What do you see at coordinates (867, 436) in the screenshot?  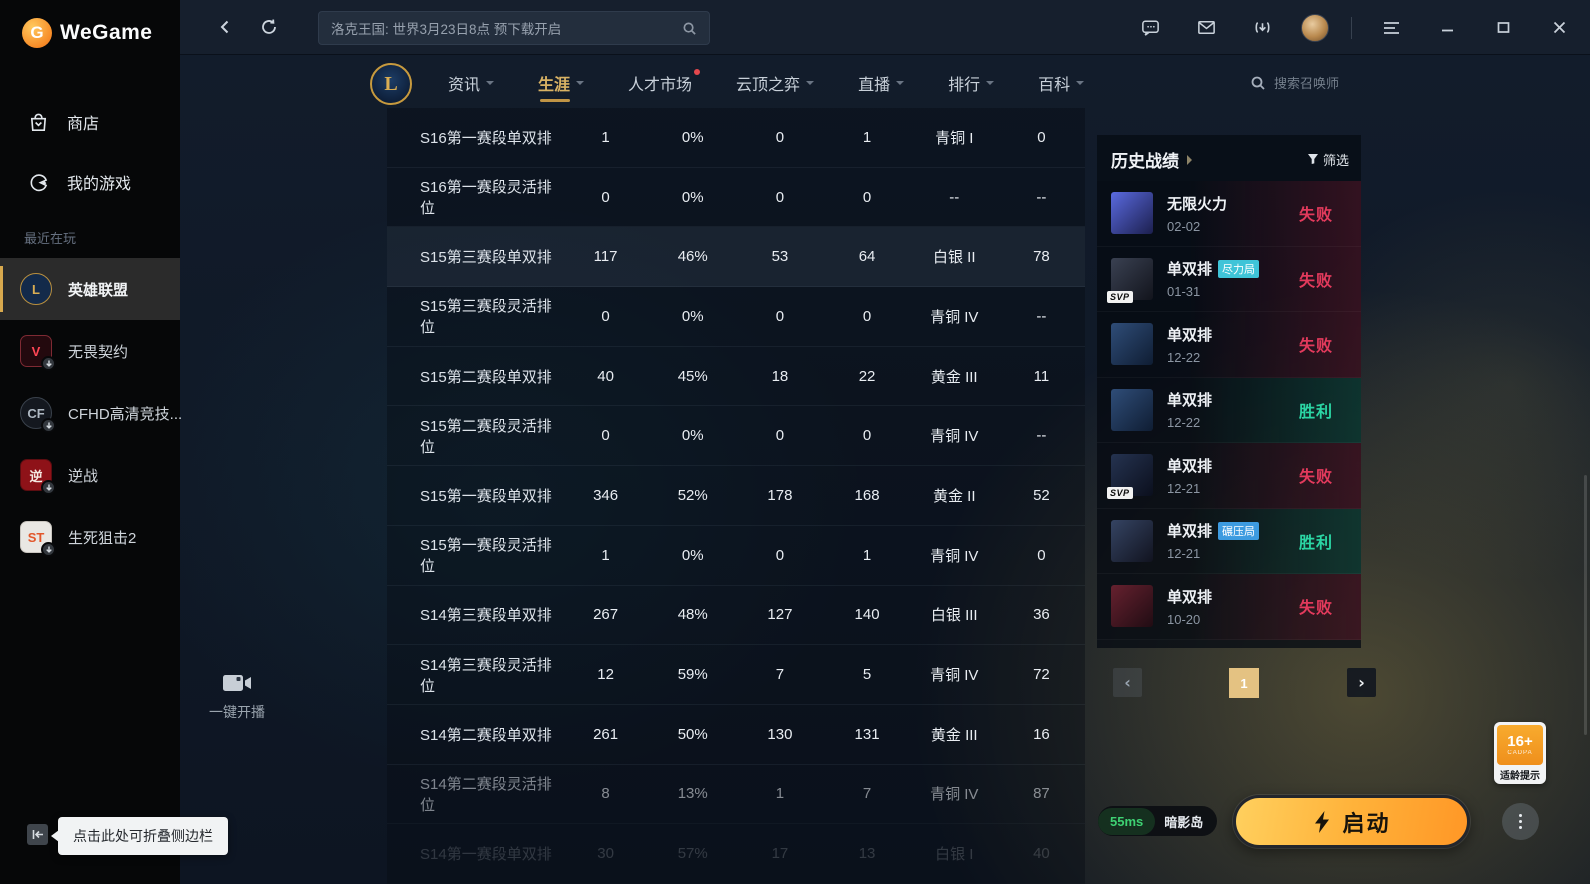 I see `losses: 0` at bounding box center [867, 436].